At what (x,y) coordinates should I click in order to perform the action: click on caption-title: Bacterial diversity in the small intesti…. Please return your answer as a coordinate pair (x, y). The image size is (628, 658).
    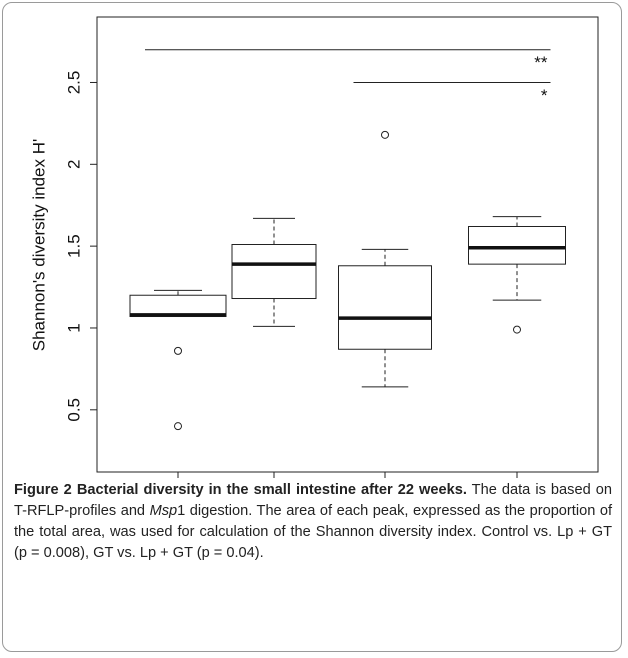
    Looking at the image, I should click on (271, 490).